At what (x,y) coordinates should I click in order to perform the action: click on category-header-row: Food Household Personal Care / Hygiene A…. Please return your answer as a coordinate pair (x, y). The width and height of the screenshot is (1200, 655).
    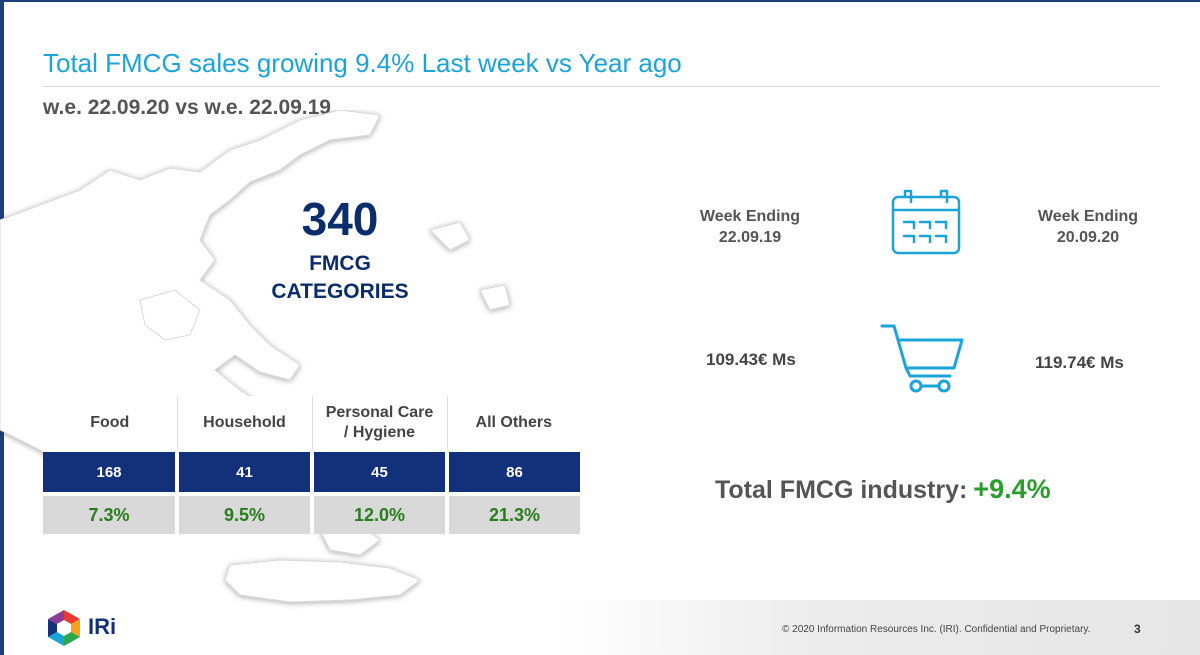
    Looking at the image, I should click on (311, 423).